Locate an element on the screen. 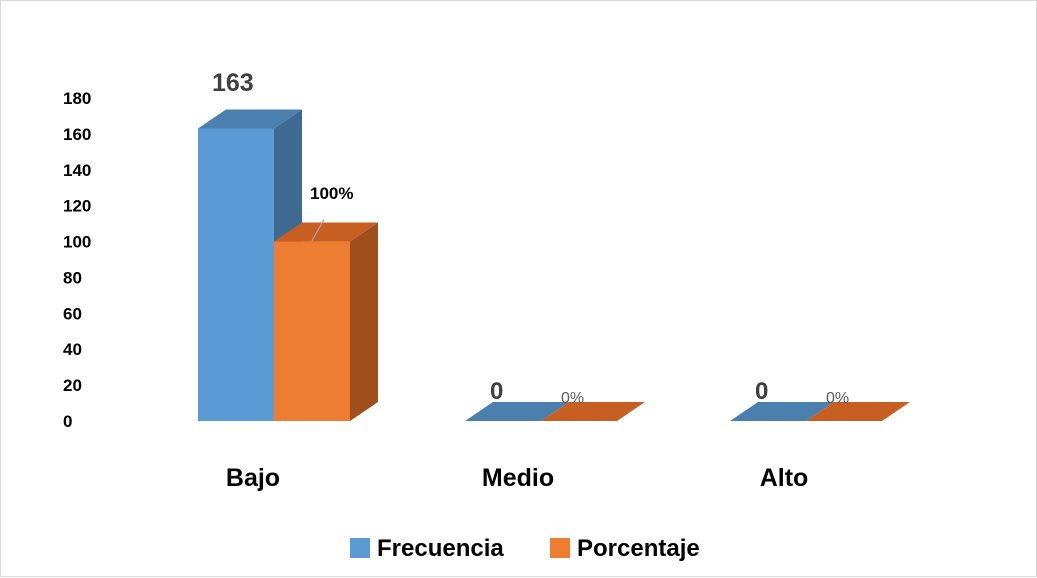 This screenshot has width=1037, height=578. bar-frecuencia-medio is located at coordinates (517, 411).